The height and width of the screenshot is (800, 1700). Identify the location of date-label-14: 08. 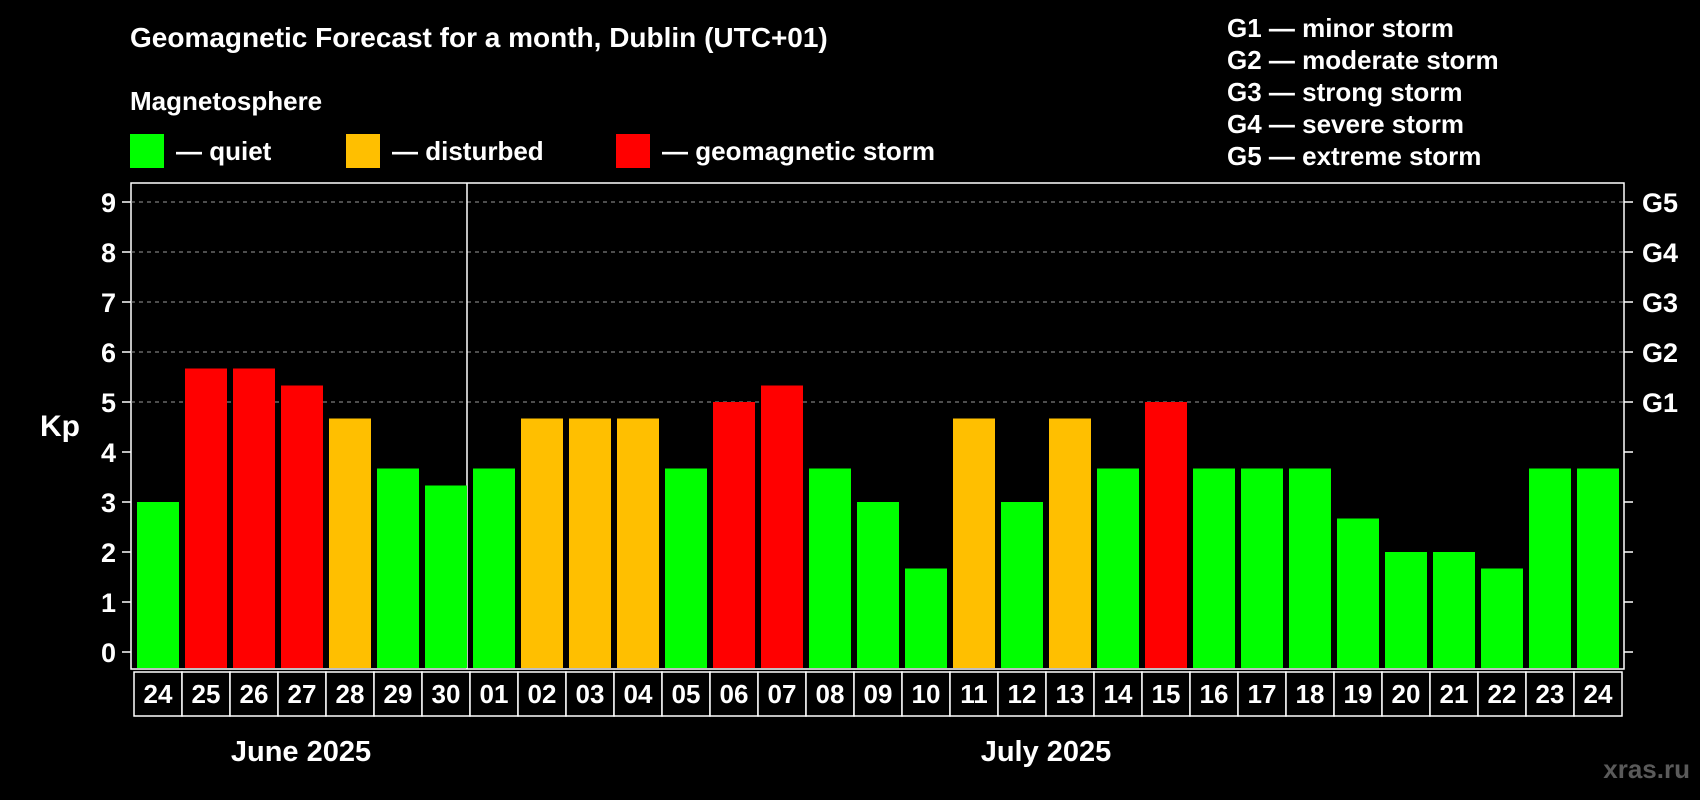
(830, 694).